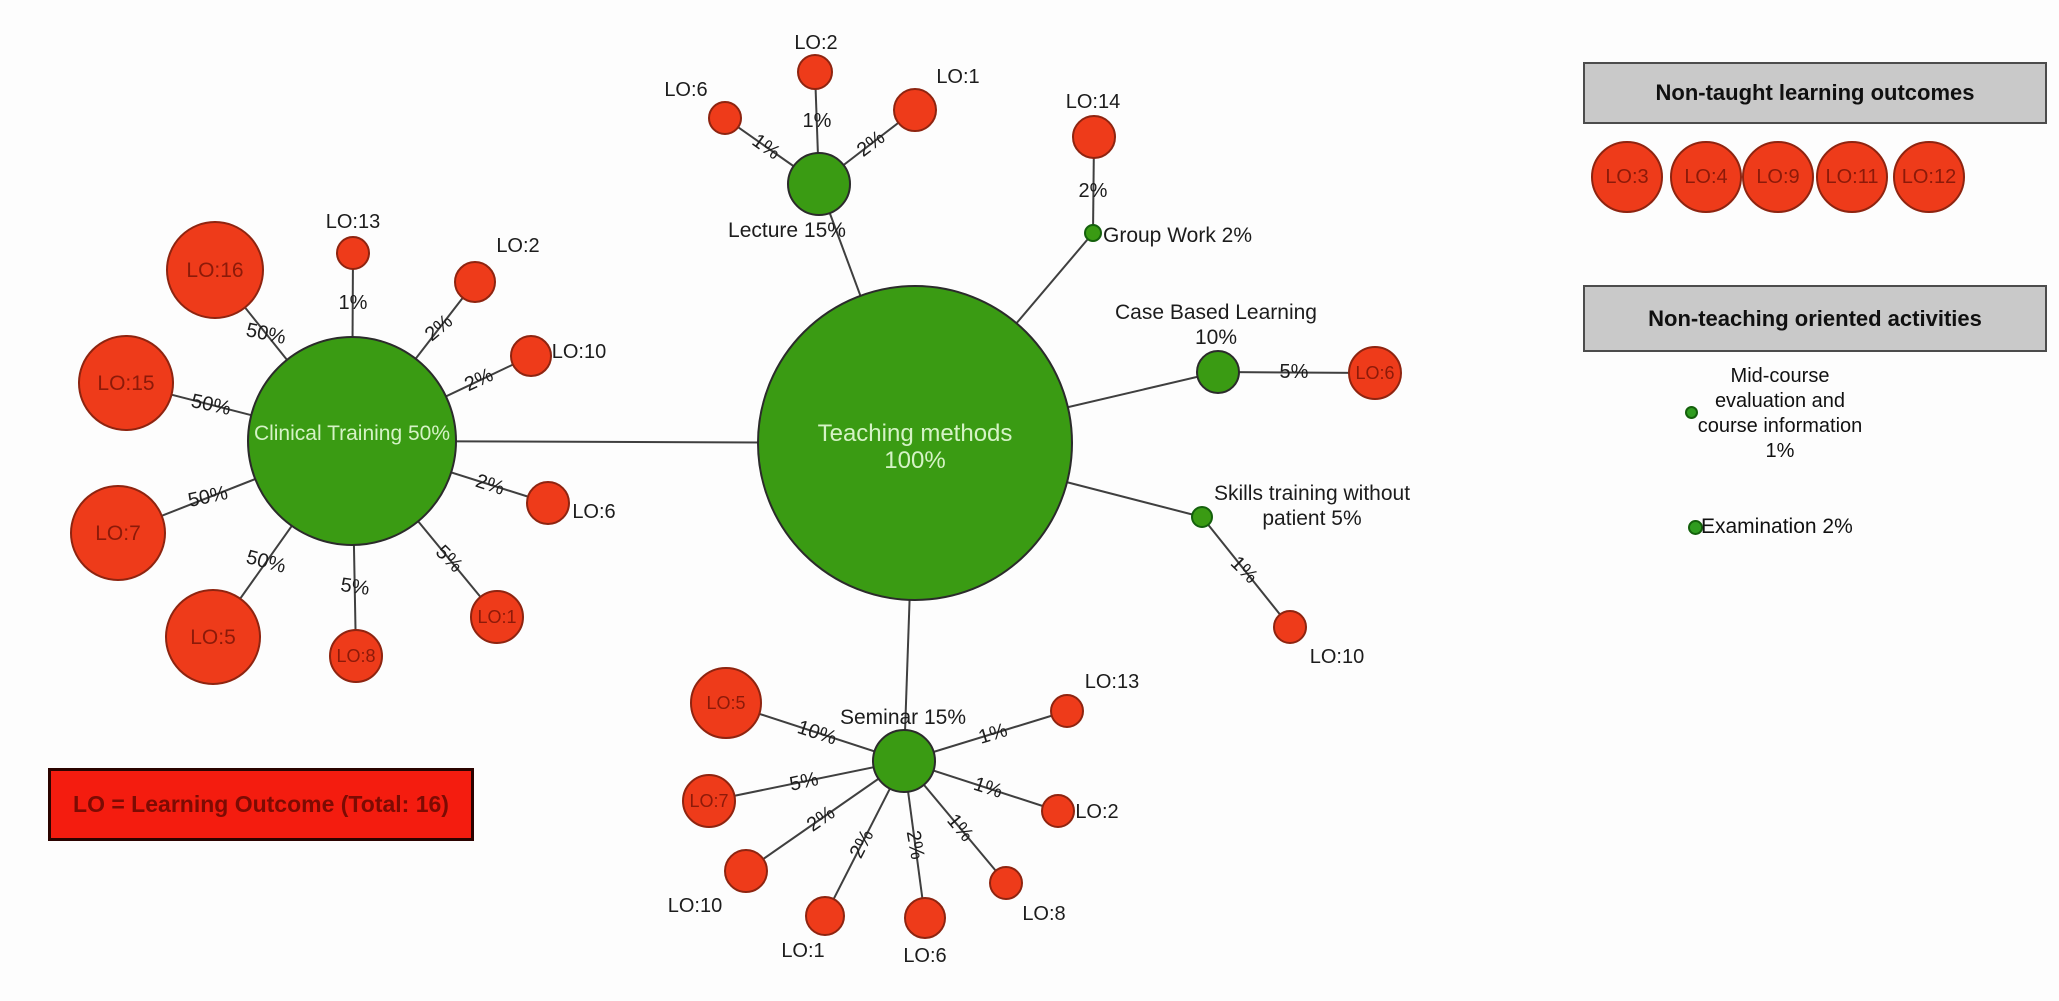  I want to click on label-seminar-LO:2: LO:2, so click(1096, 812).